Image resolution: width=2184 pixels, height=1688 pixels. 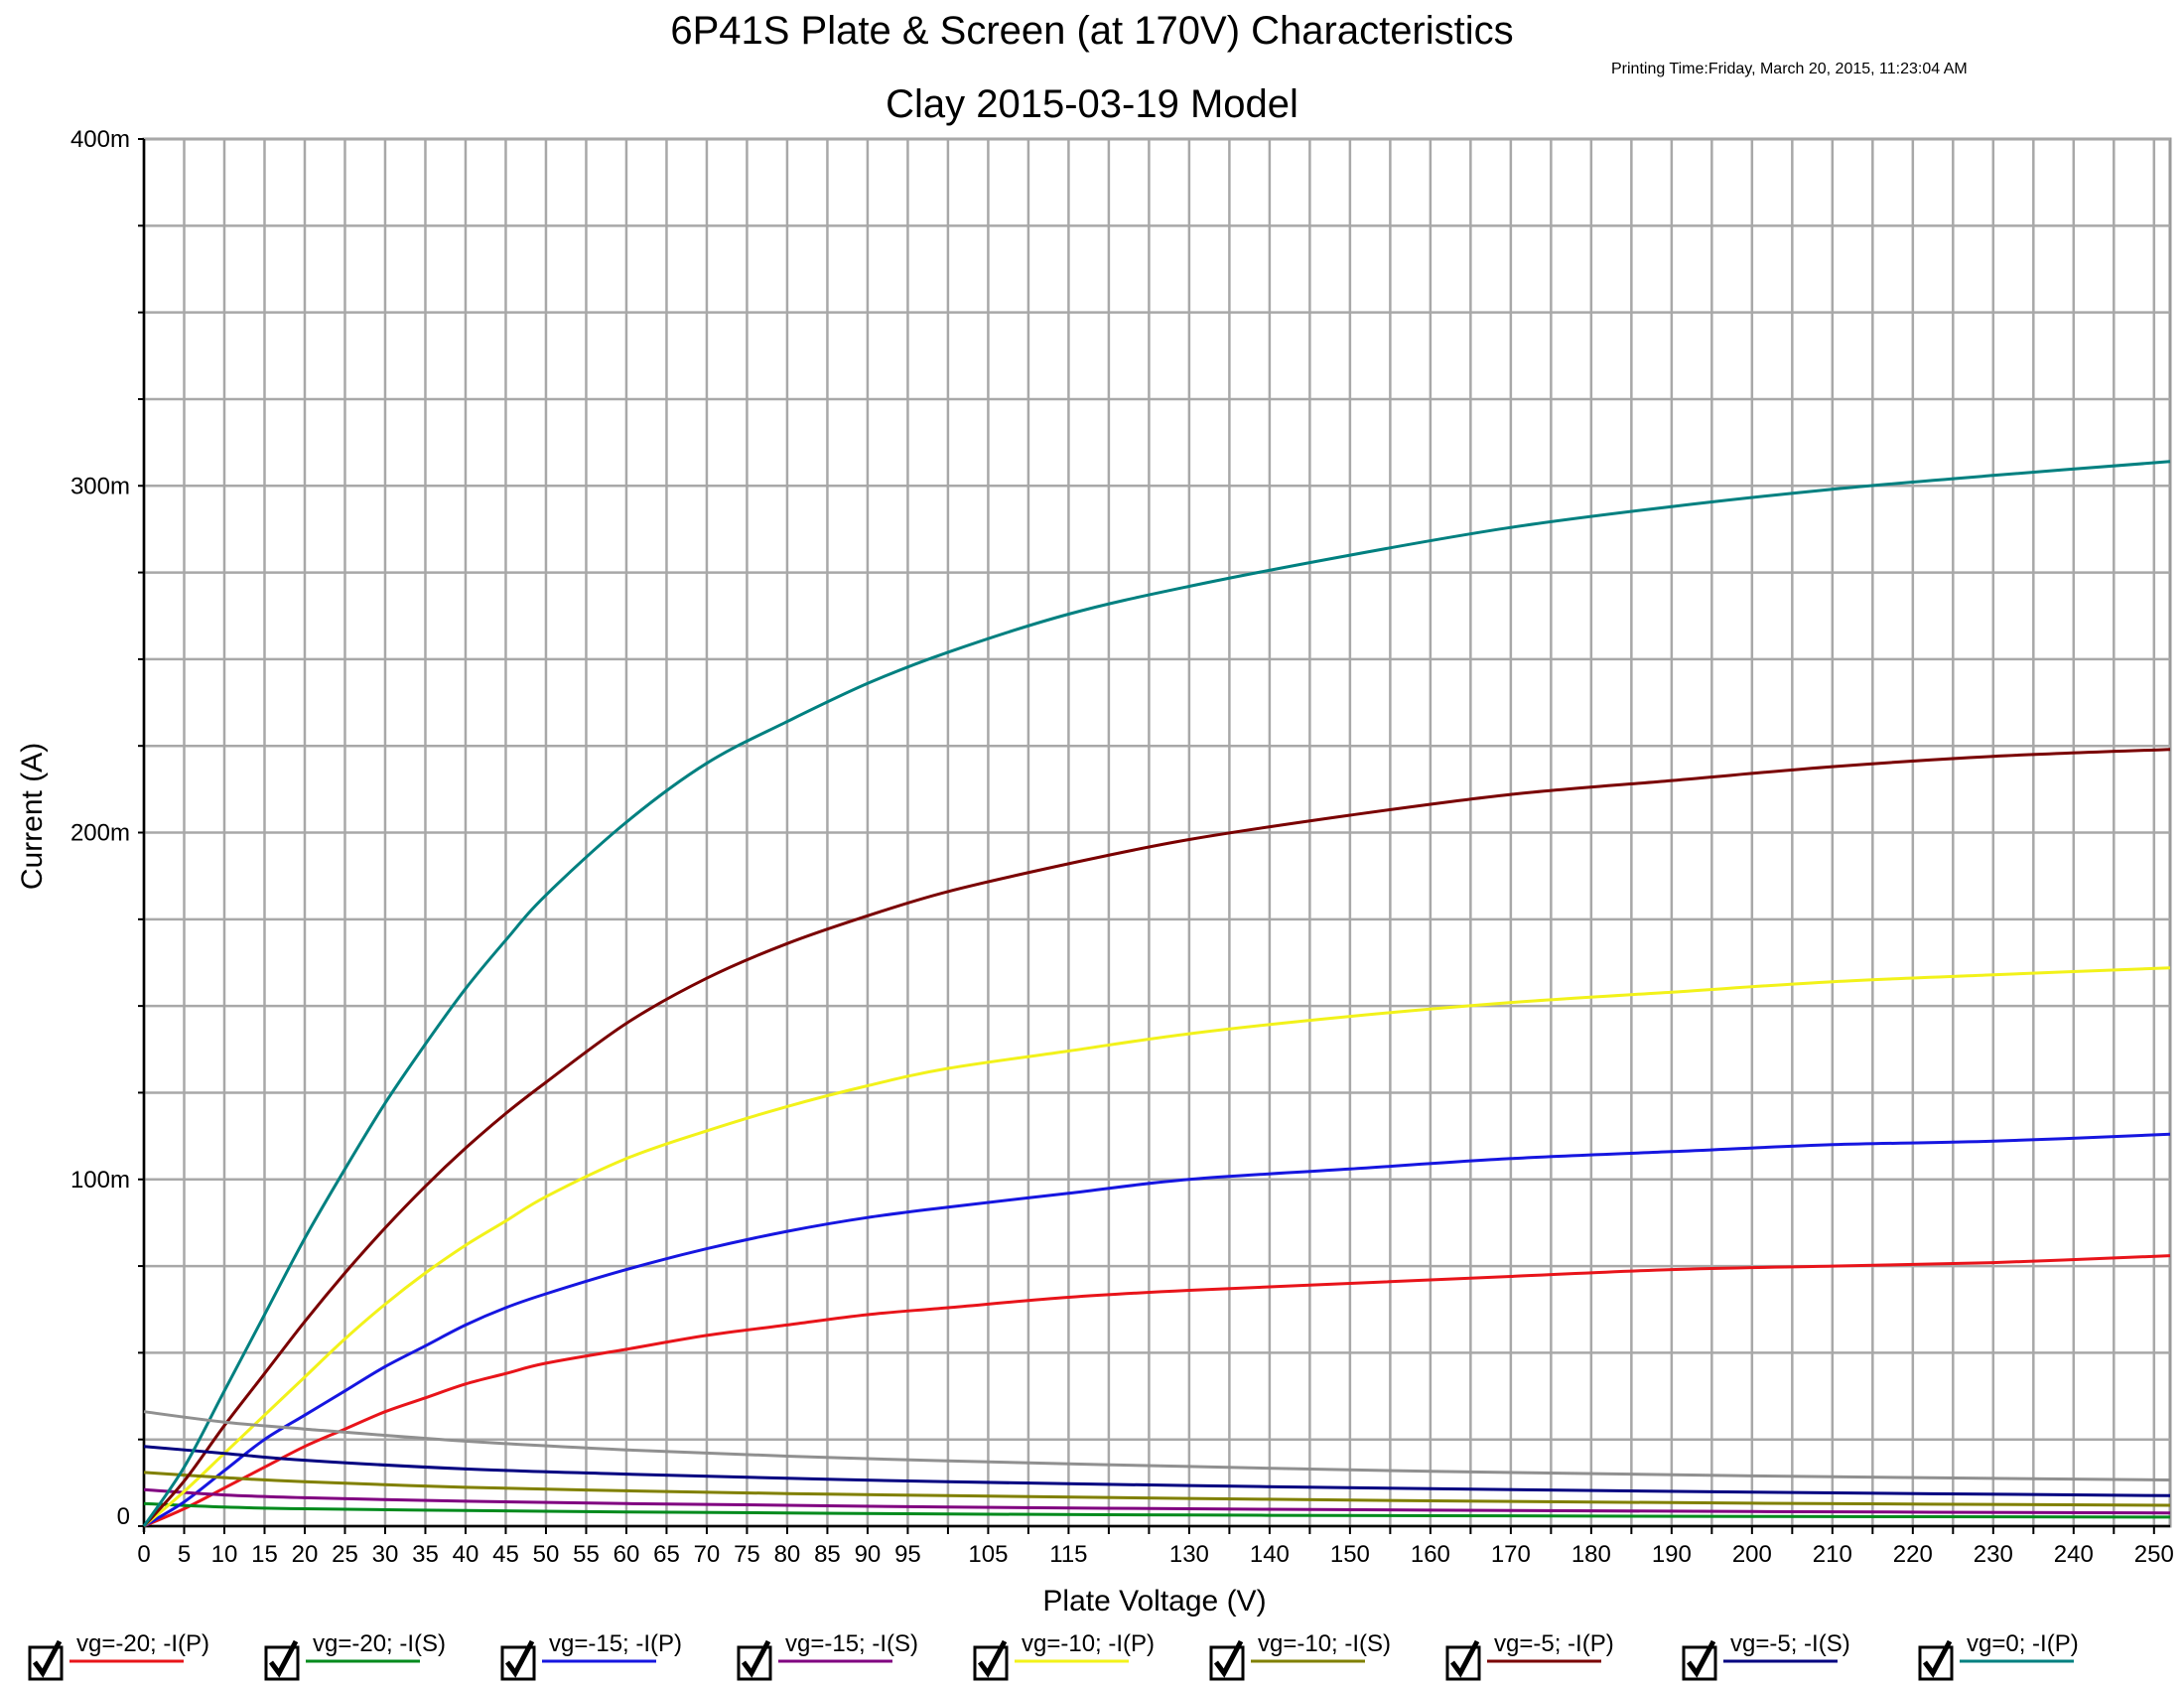 What do you see at coordinates (1511, 1554) in the screenshot?
I see `x-tick-label: 170` at bounding box center [1511, 1554].